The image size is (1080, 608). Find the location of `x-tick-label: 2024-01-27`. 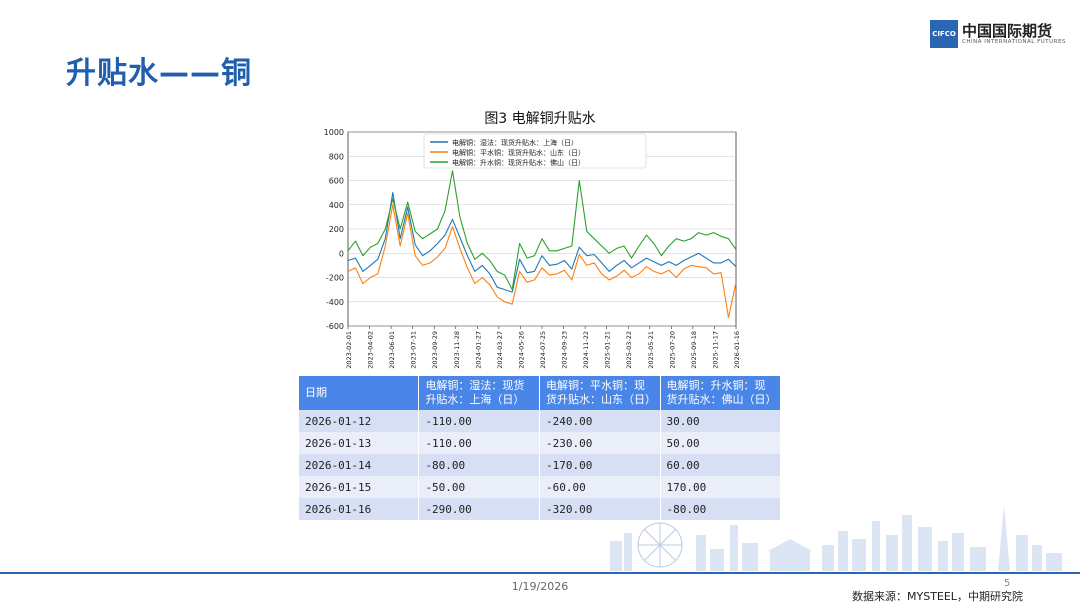

x-tick-label: 2024-01-27 is located at coordinates (478, 350).